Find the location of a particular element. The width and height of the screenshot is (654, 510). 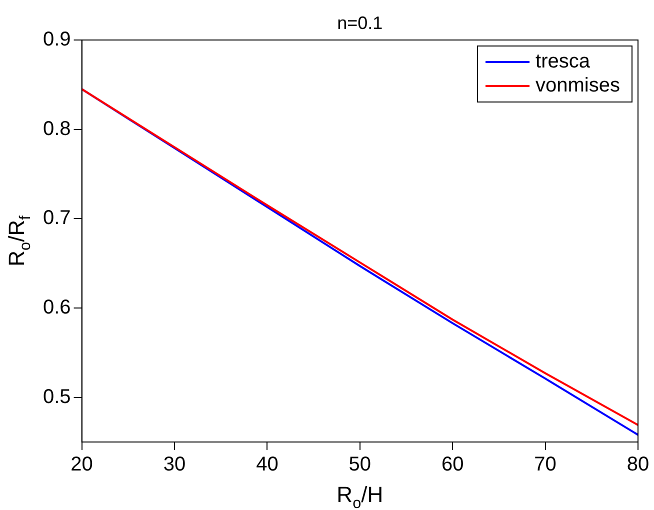

x-tick-label: 40 is located at coordinates (267, 465).